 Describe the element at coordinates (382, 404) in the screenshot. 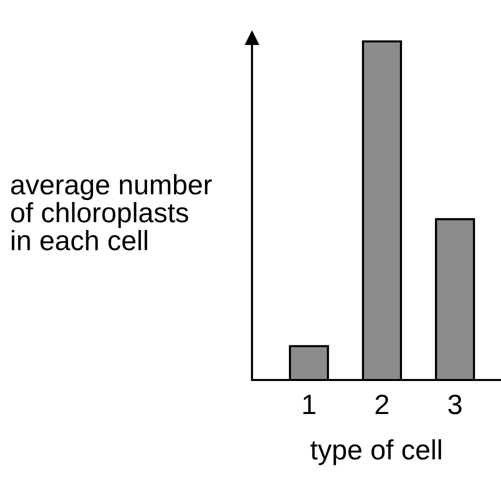

I see `x-tick-label: 2` at that location.